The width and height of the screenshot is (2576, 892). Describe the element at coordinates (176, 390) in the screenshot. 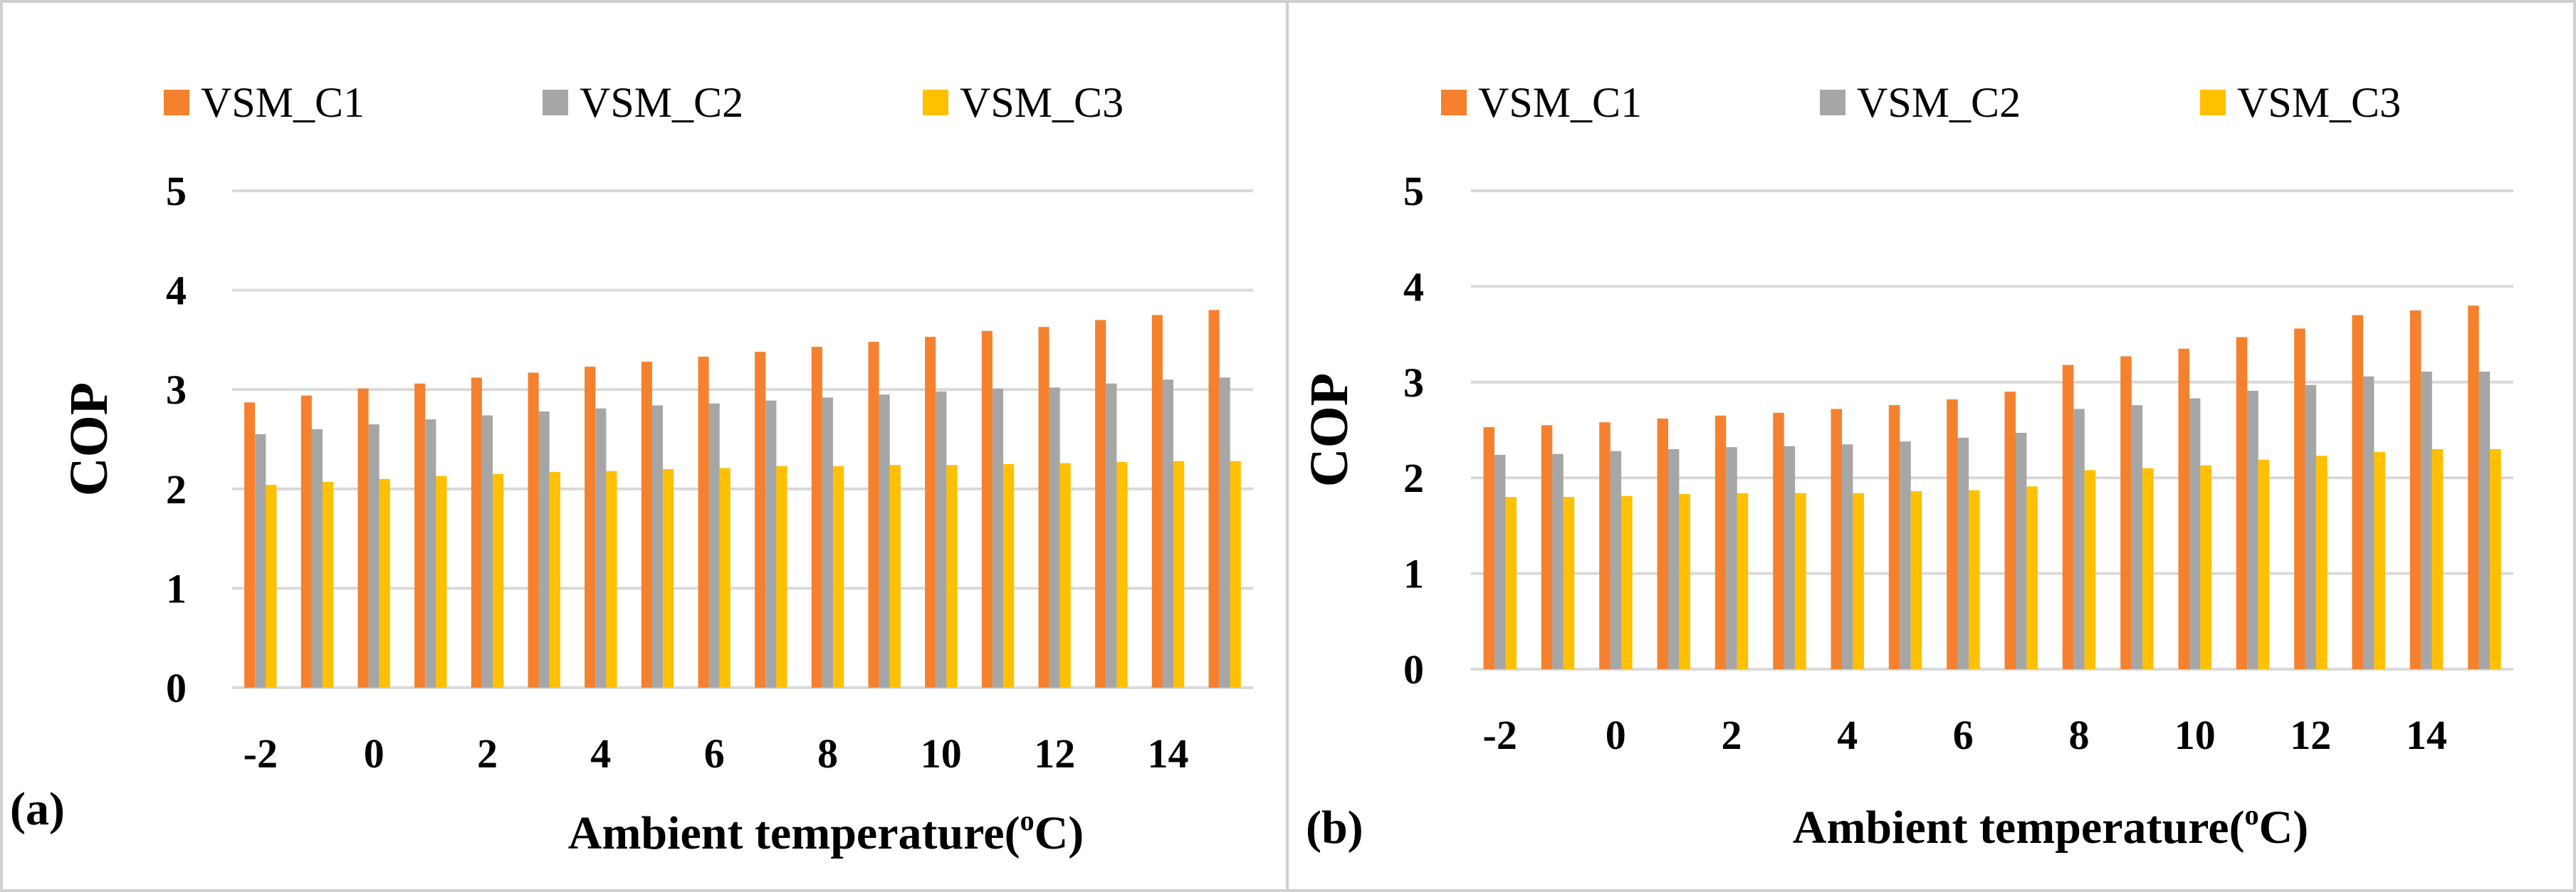

I see `y-tick-label: 3` at that location.